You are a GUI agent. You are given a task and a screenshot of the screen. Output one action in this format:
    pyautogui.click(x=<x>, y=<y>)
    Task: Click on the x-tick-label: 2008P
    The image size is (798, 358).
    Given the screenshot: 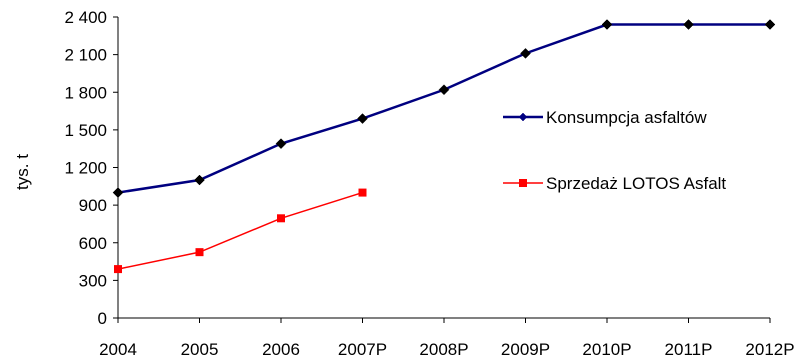 What is the action you would take?
    pyautogui.click(x=443, y=349)
    